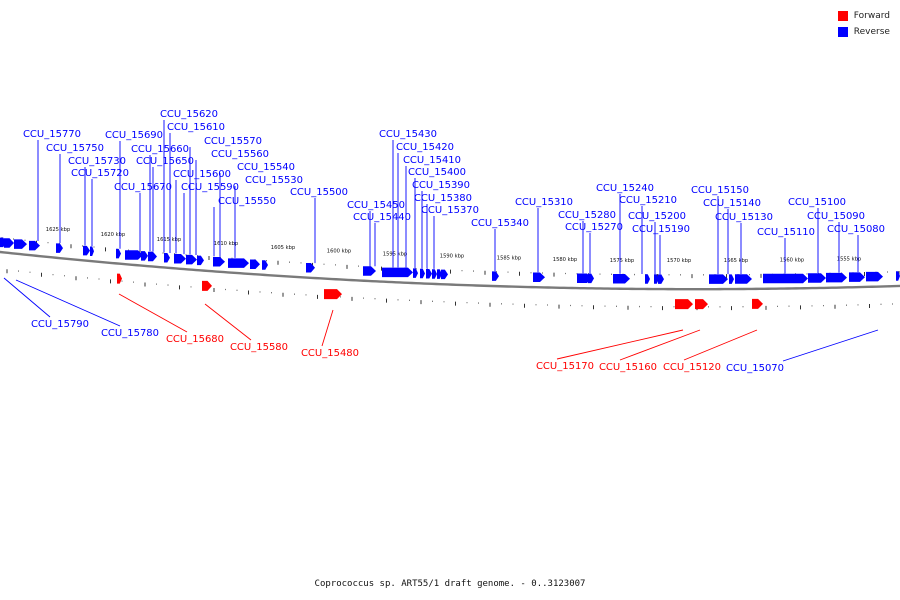 This screenshot has width=900, height=600. I want to click on reverse-gene-label: CCU_15380, so click(443, 198).